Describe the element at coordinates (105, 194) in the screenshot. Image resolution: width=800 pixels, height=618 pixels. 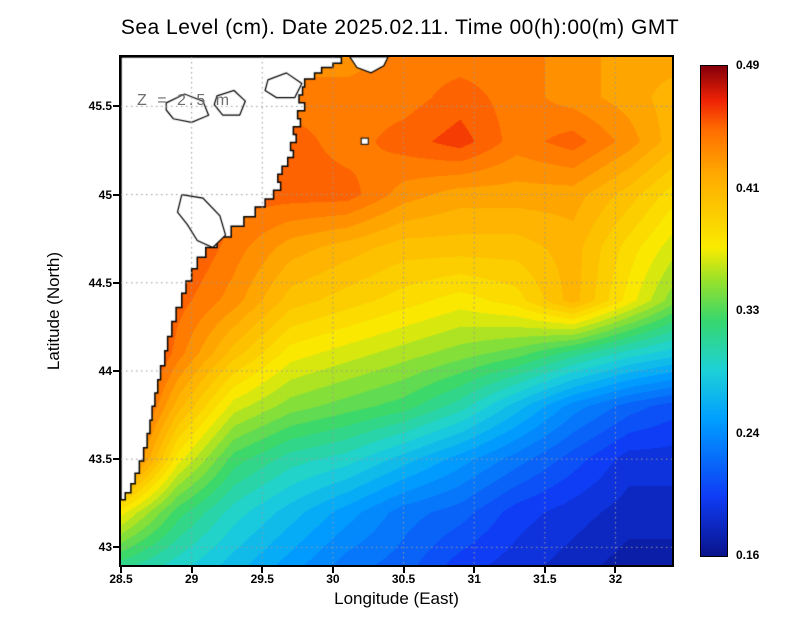
I see `y-tick-label: 45` at that location.